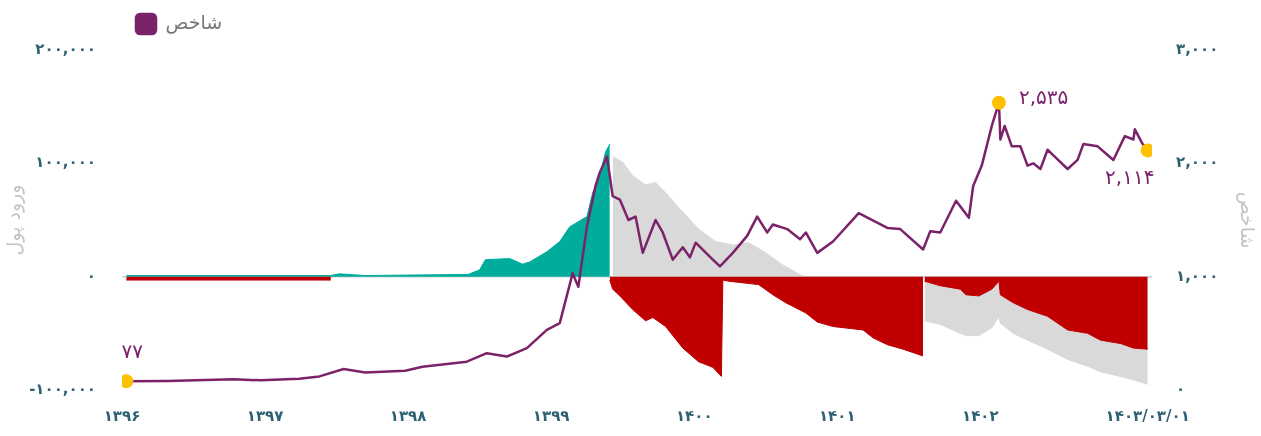 The height and width of the screenshot is (436, 1261). I want to click on legend-label: شاخص, so click(194, 22).